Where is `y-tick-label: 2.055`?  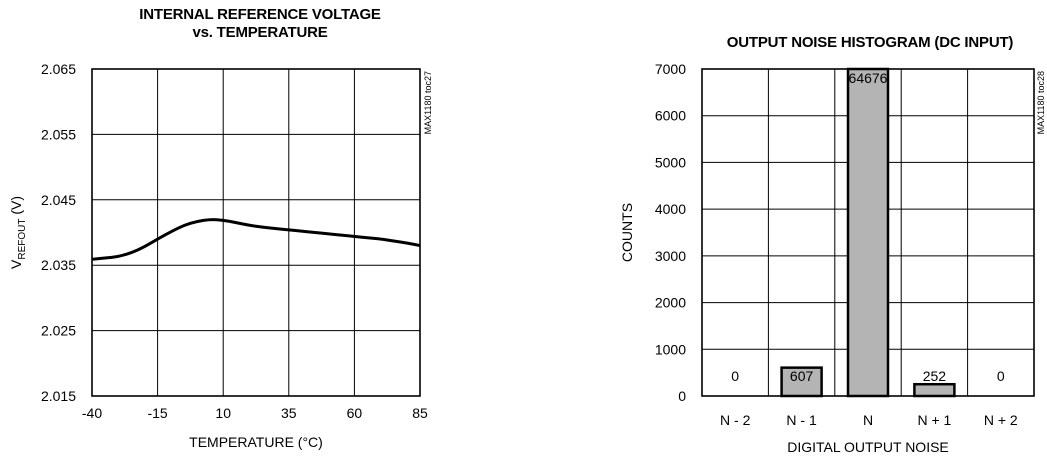 y-tick-label: 2.055 is located at coordinates (58, 134).